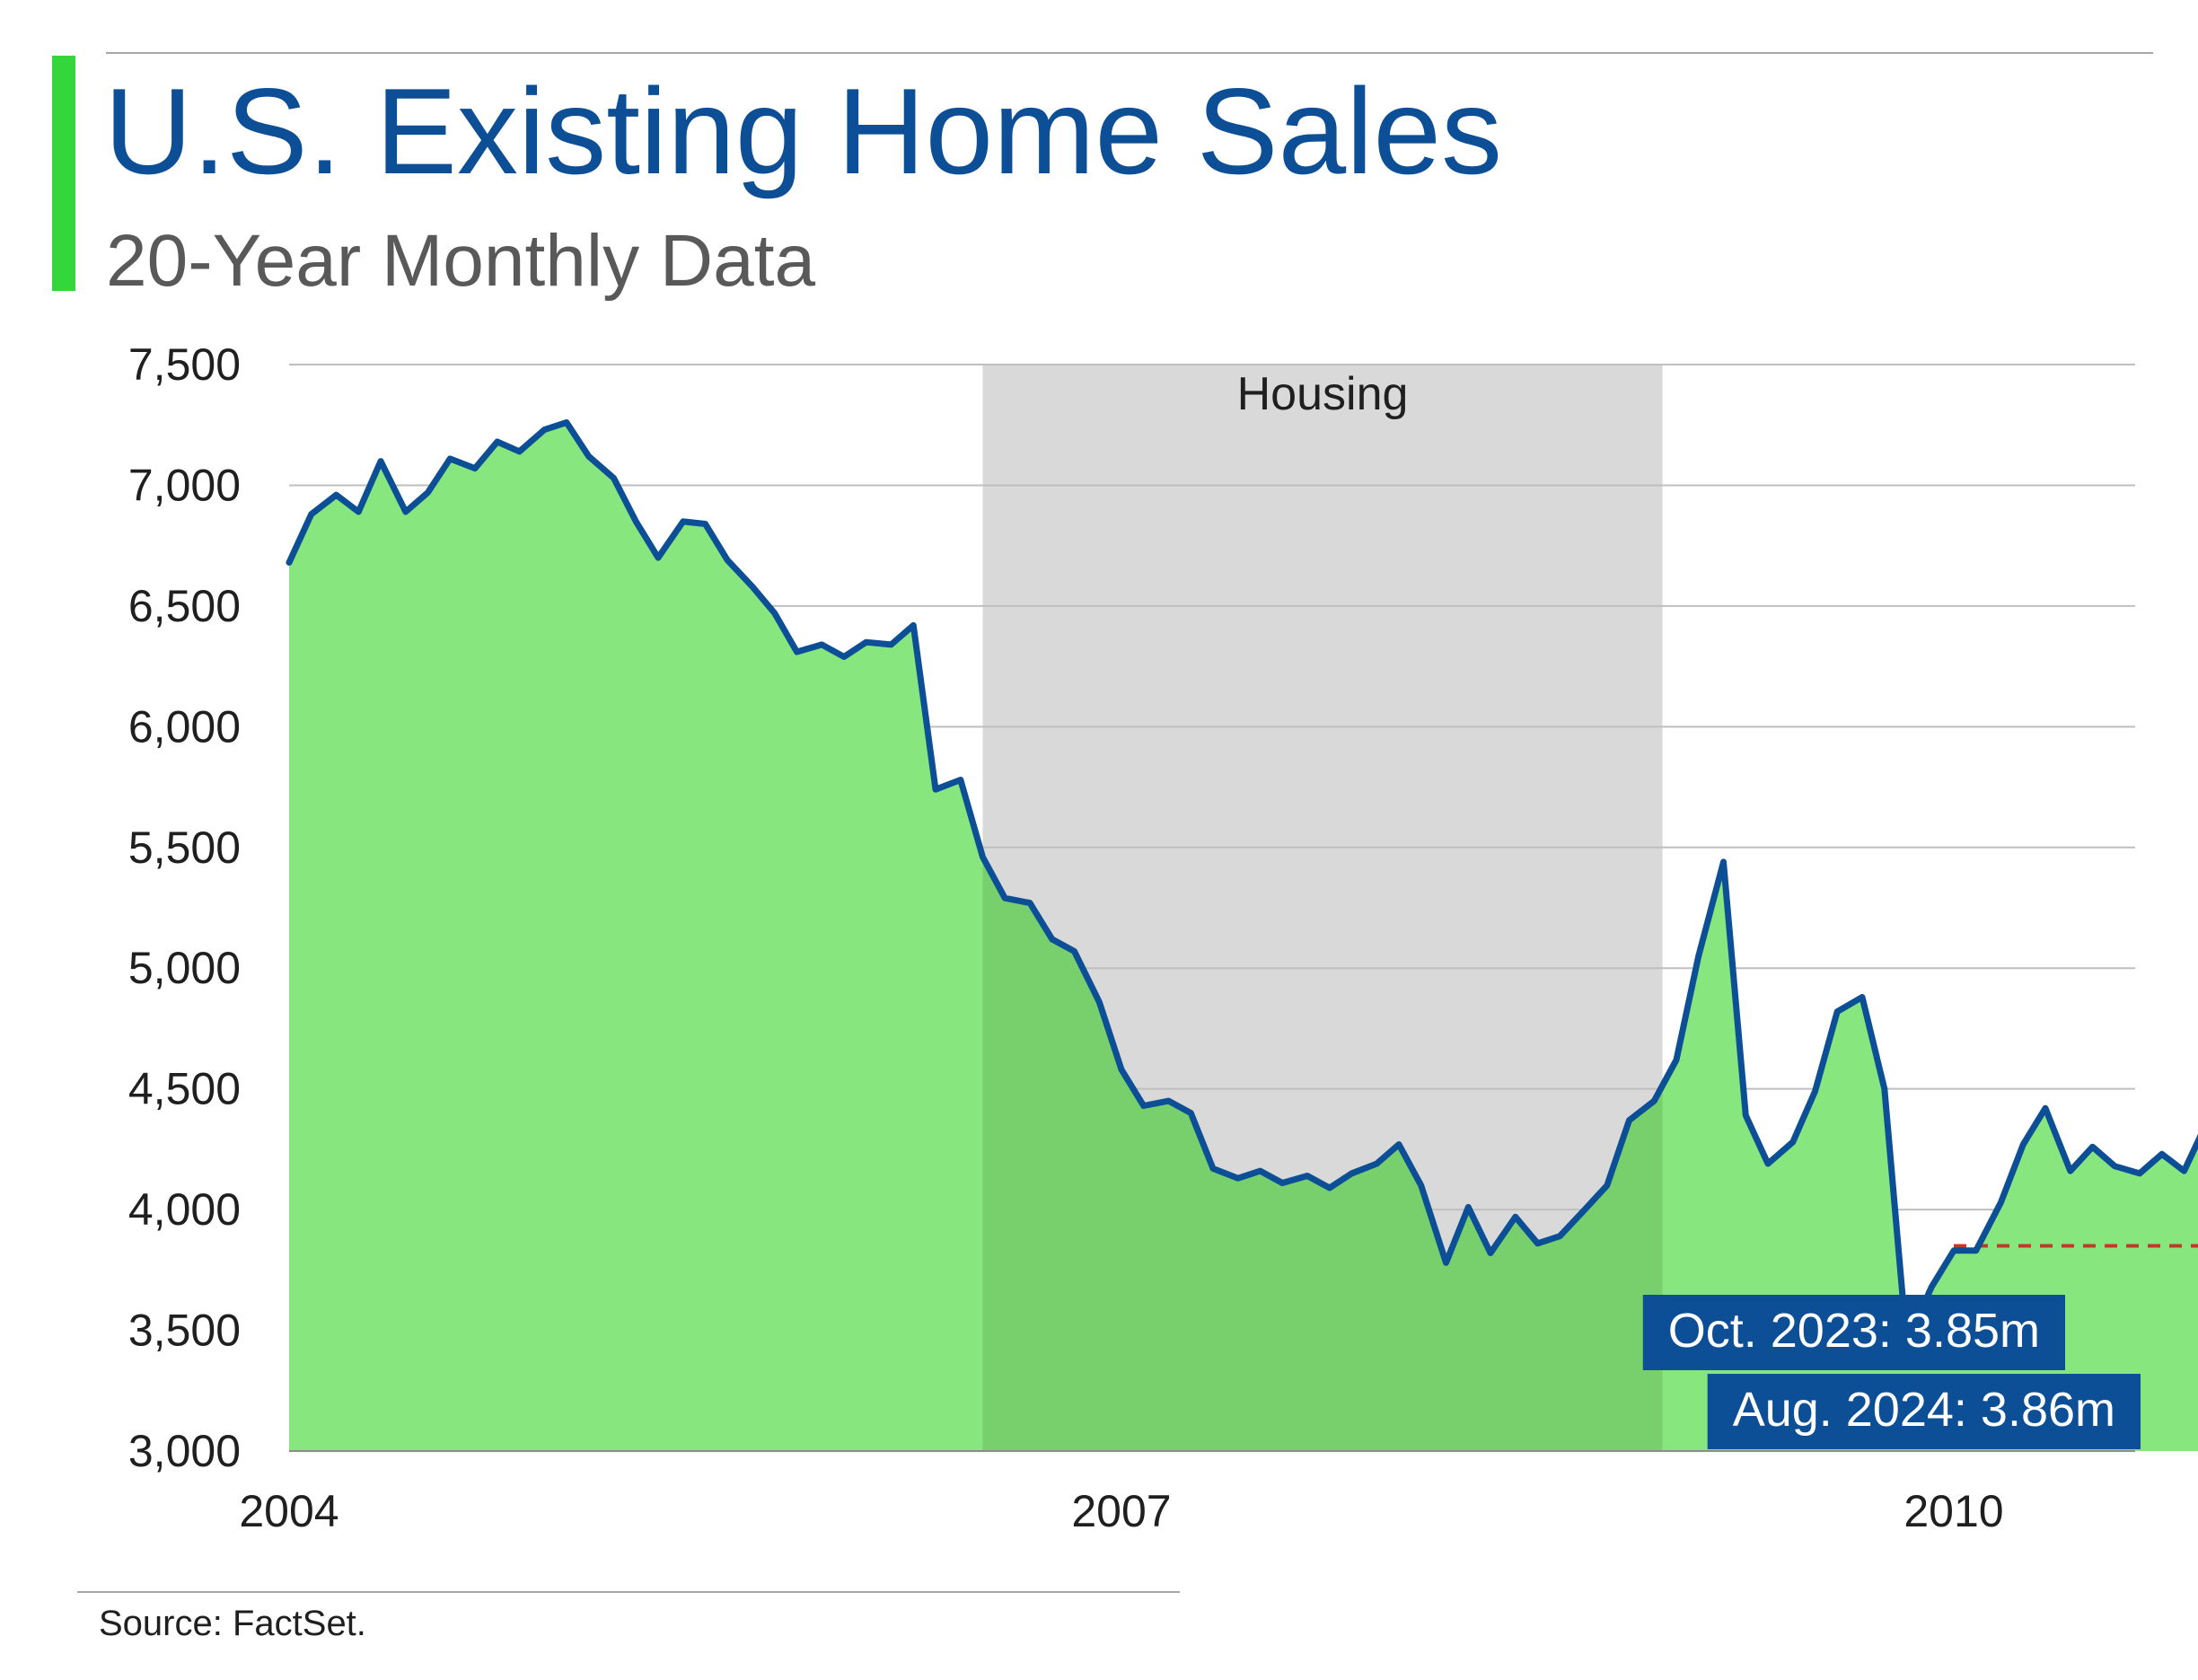 This screenshot has width=2198, height=1680. What do you see at coordinates (184, 485) in the screenshot?
I see `y-tick-label: 7,000` at bounding box center [184, 485].